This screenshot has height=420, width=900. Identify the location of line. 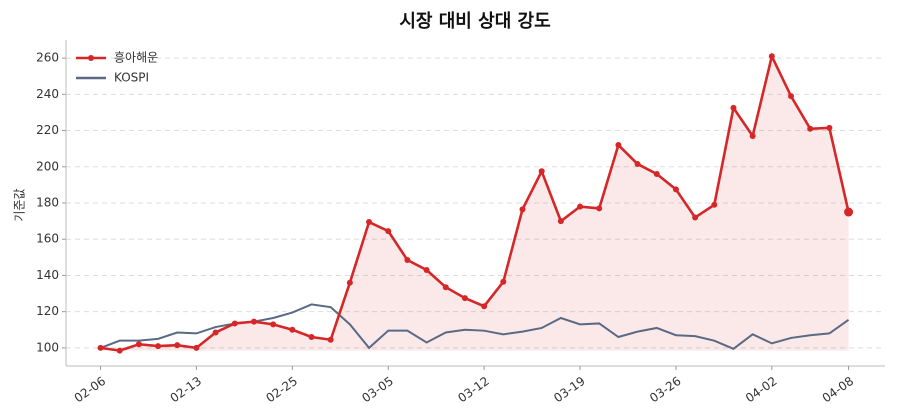
(475, 326).